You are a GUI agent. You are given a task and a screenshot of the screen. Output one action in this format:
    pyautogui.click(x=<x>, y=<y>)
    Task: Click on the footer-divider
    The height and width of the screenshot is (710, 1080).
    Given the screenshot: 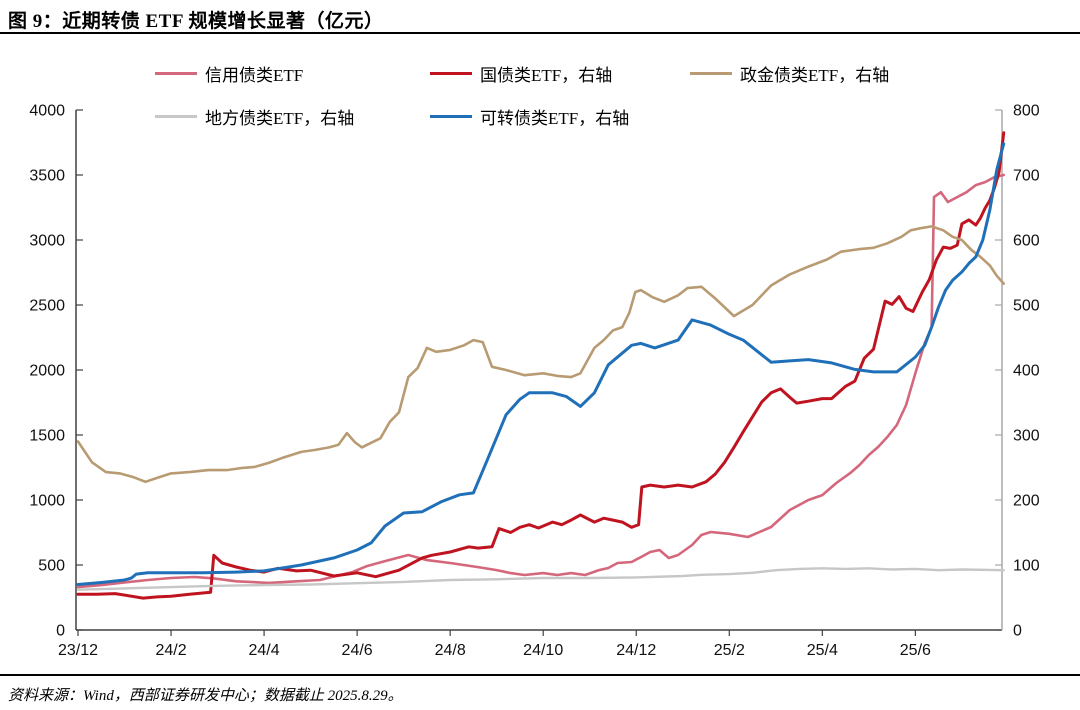 What is the action you would take?
    pyautogui.click(x=540, y=675)
    